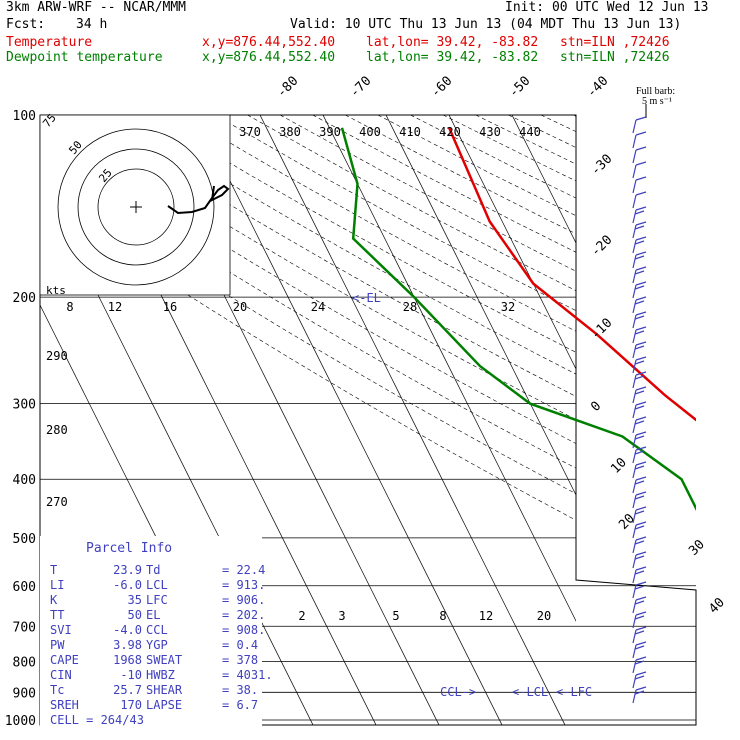 The width and height of the screenshot is (740, 740). Describe the element at coordinates (160, 675) in the screenshot. I see `parcel-key: HWBZ` at that location.